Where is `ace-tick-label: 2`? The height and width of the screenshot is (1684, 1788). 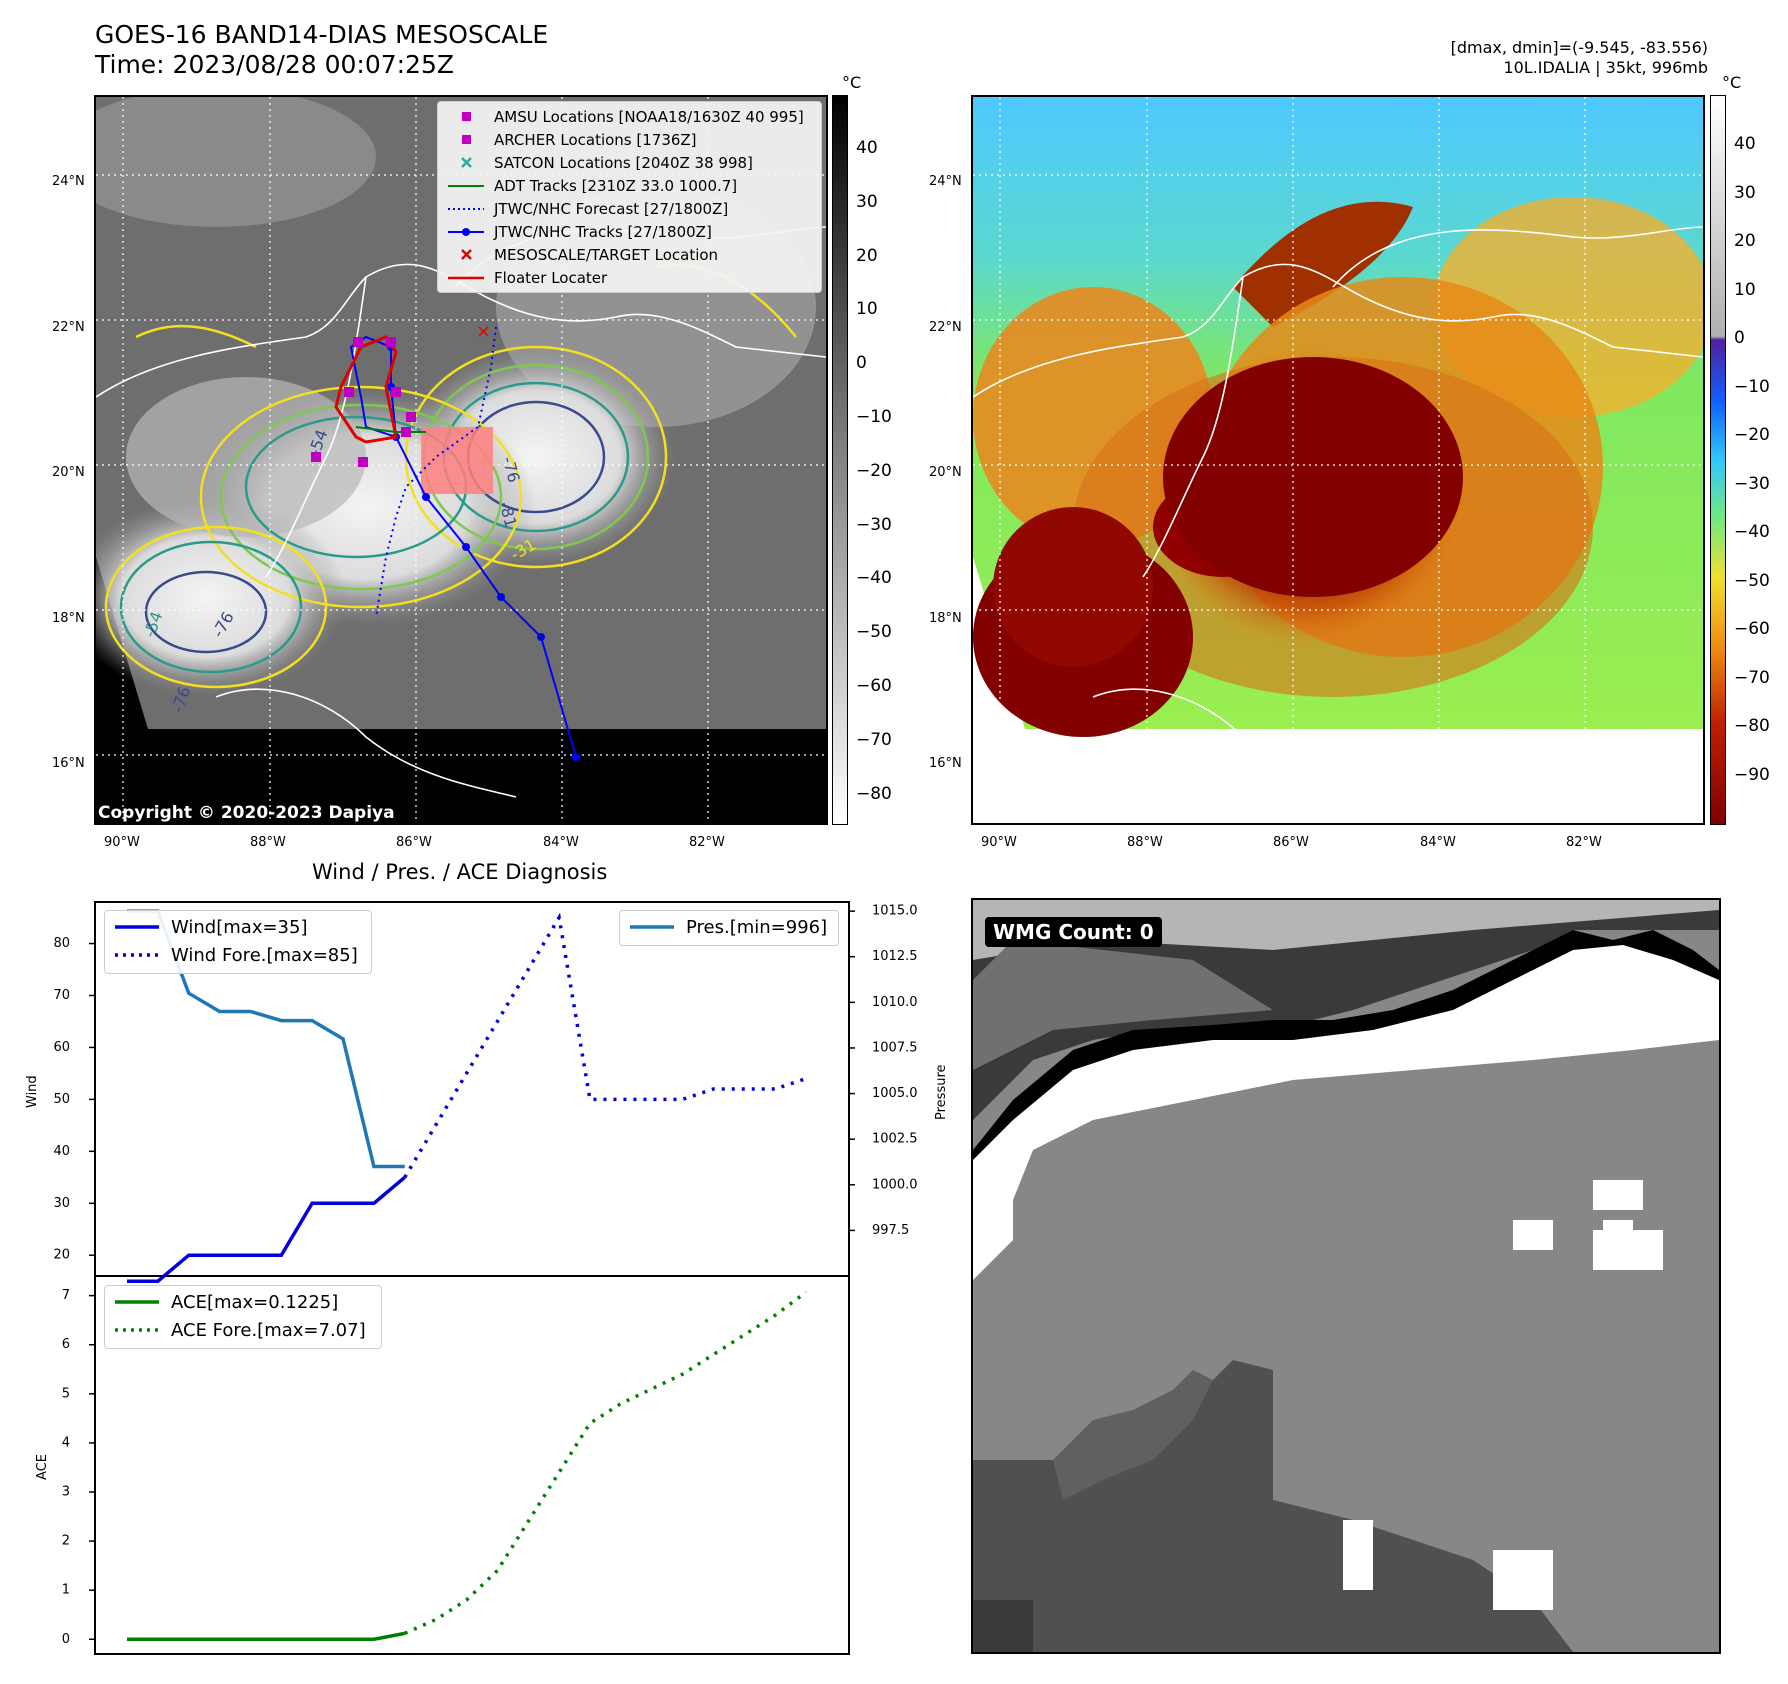
ace-tick-label: 2 is located at coordinates (66, 1541).